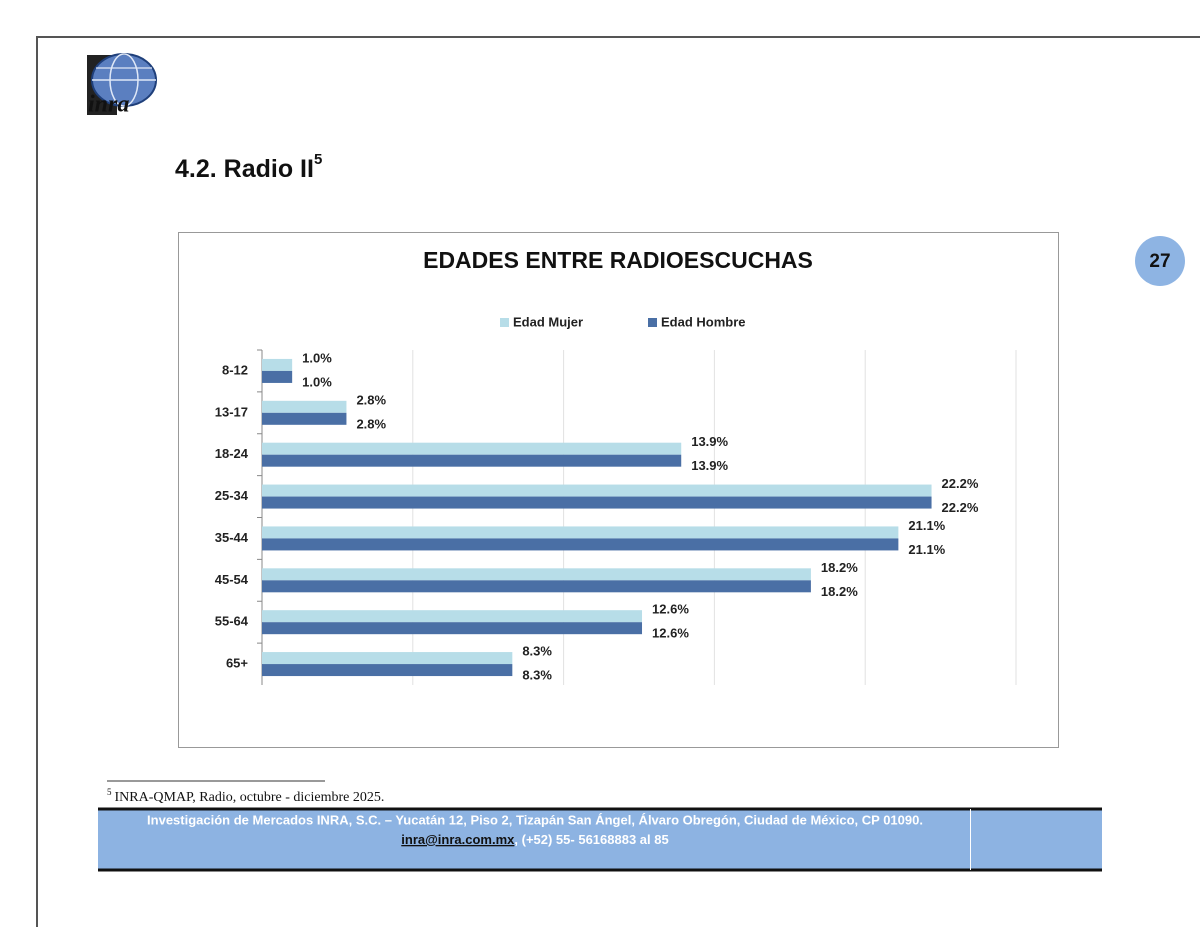 The width and height of the screenshot is (1200, 927). Describe the element at coordinates (244, 169) in the screenshot. I see `section-title-text: 4.2. Radio II` at that location.